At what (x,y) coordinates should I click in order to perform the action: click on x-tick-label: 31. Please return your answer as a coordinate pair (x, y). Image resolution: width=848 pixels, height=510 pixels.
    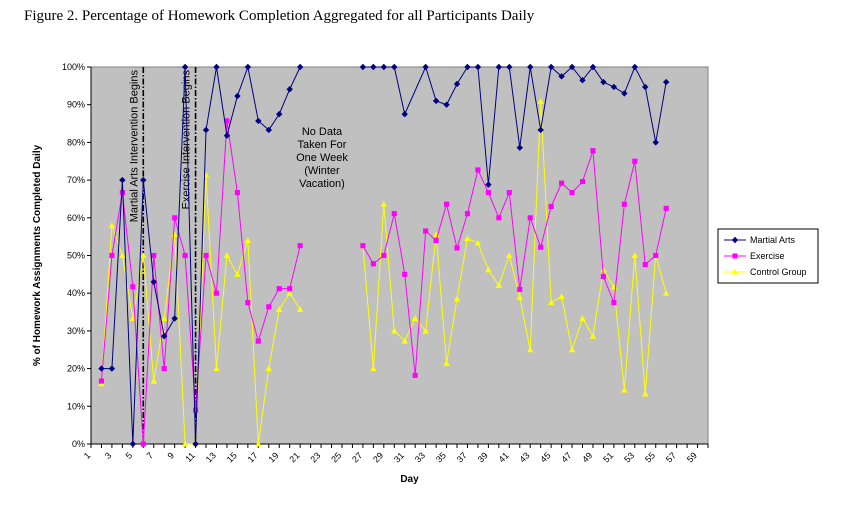
    Looking at the image, I should click on (399, 457).